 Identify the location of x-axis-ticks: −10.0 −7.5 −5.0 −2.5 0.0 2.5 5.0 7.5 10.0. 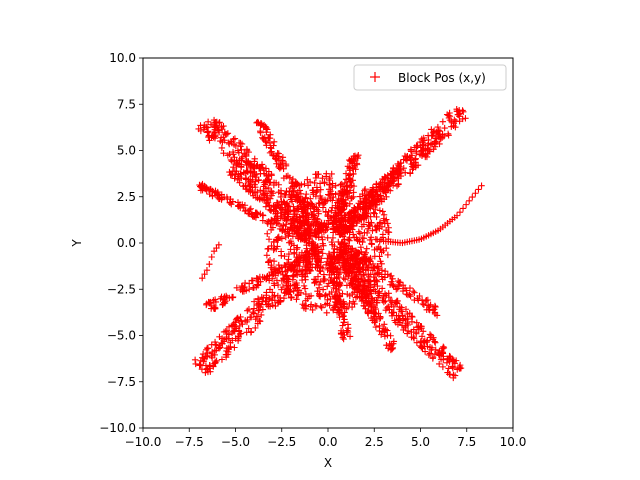
(326, 438).